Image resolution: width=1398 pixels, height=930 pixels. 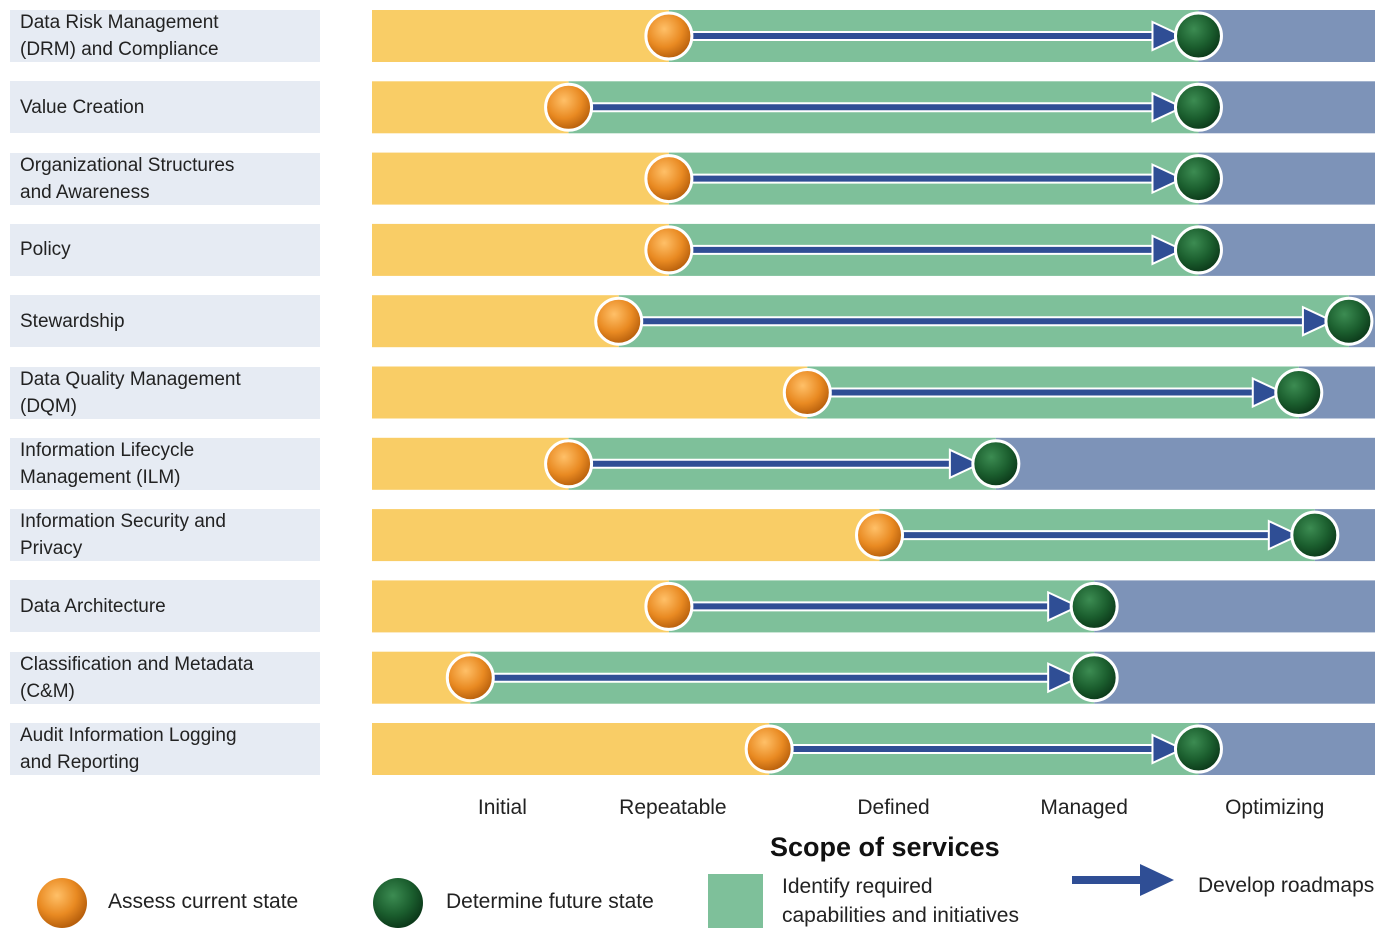 What do you see at coordinates (735, 901) in the screenshot?
I see `legend-scope-swatch` at bounding box center [735, 901].